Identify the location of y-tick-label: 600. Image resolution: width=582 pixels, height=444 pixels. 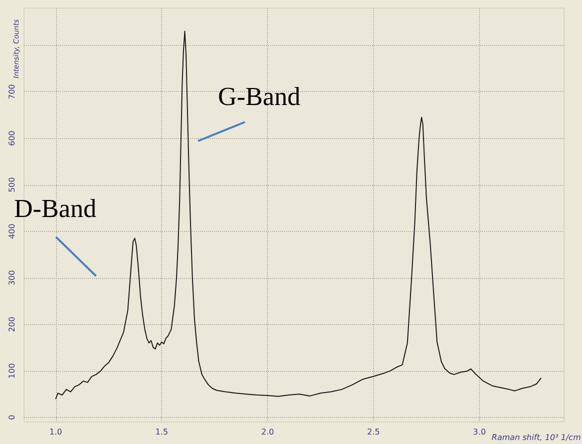
(12, 138).